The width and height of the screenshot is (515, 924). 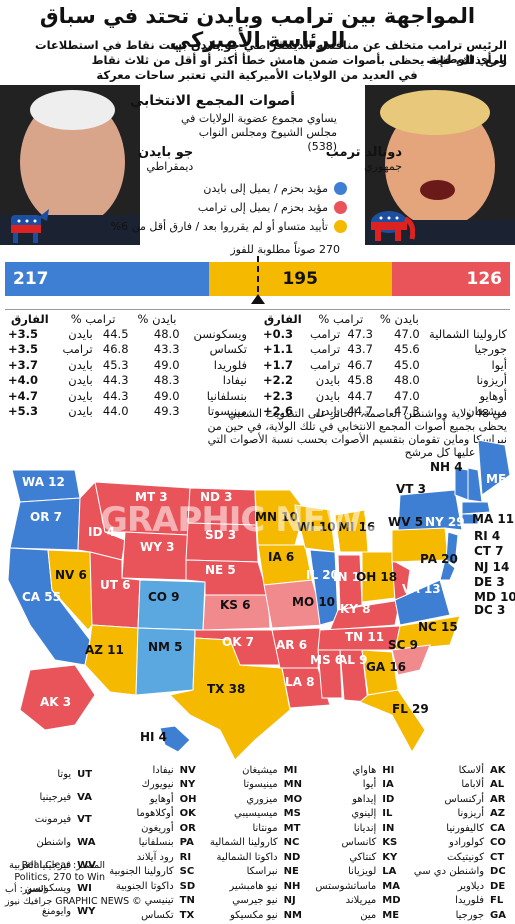 I want to click on state-label-mo: MO 10, so click(x=314, y=602).